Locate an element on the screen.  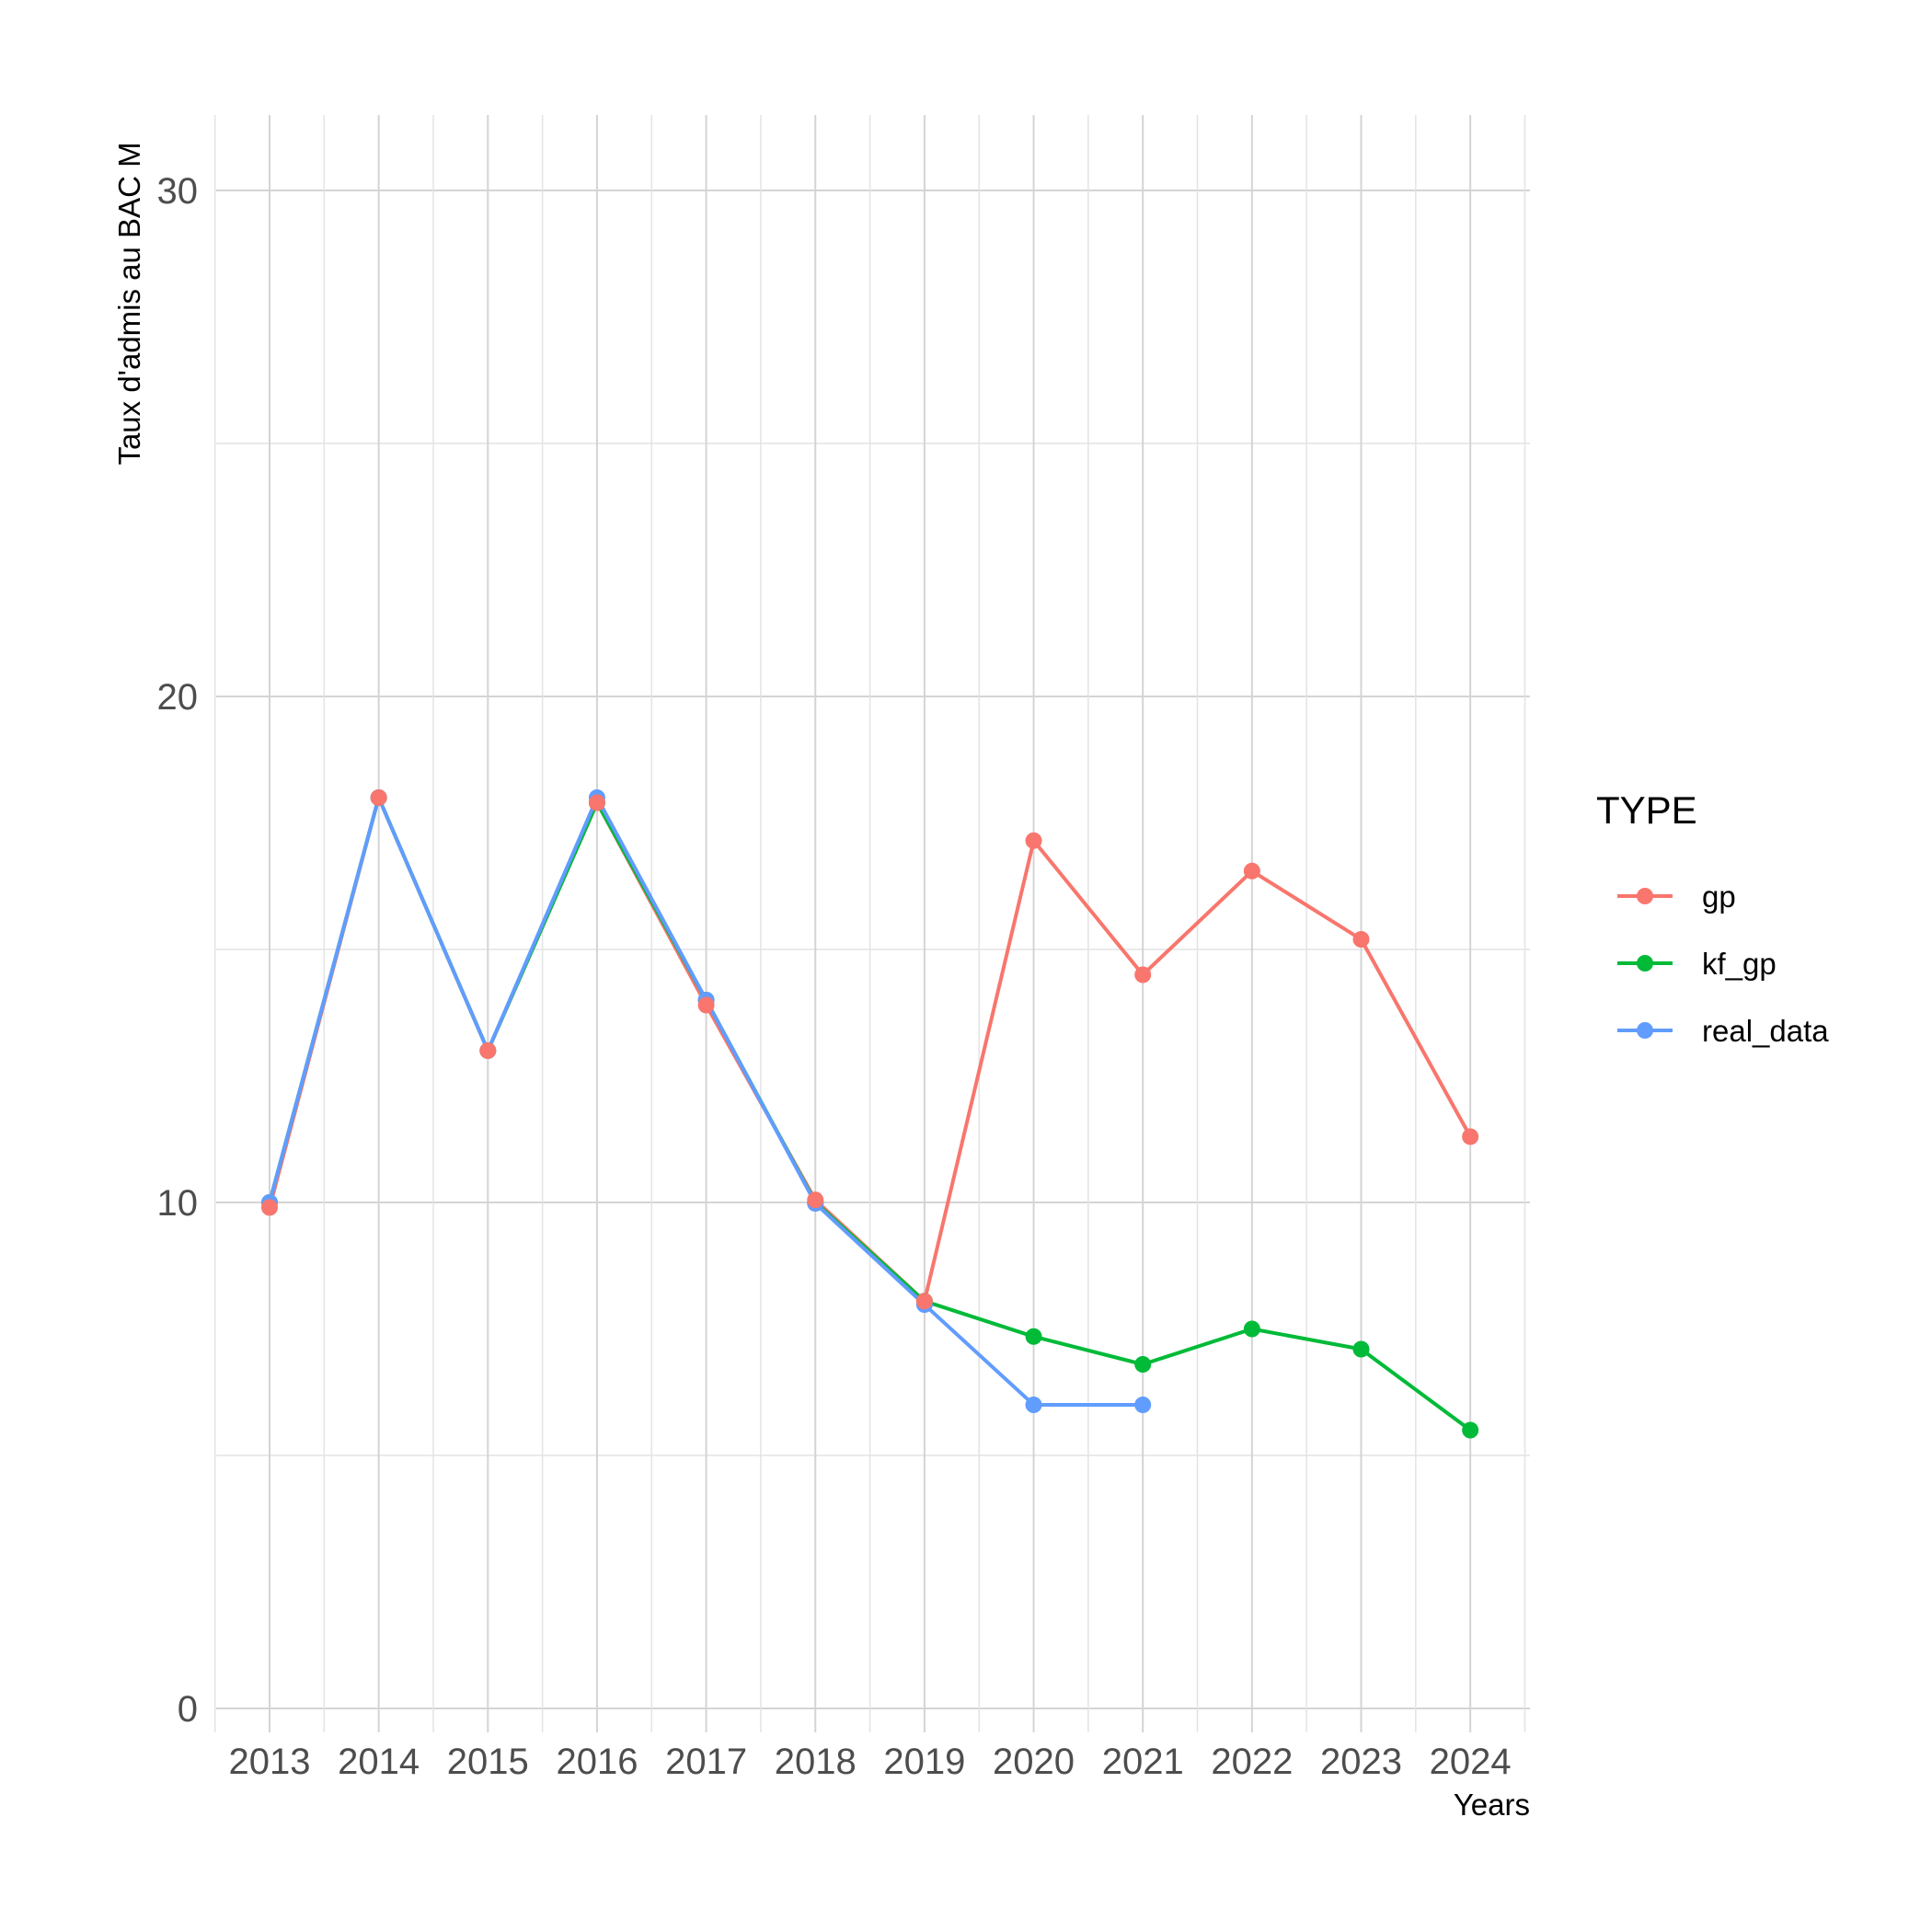
x-tick-label: 2015 is located at coordinates (488, 1762).